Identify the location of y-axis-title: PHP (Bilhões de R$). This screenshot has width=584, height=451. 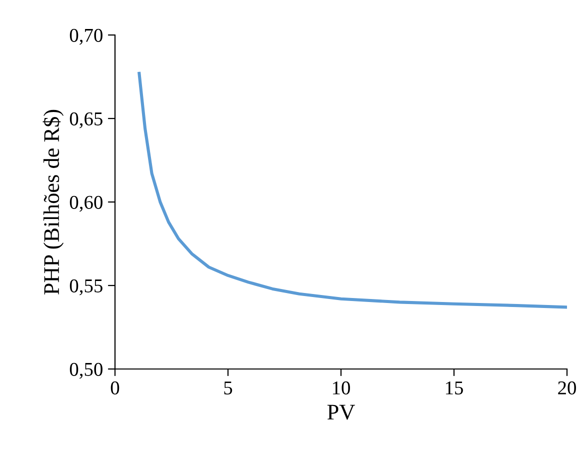
(53, 202).